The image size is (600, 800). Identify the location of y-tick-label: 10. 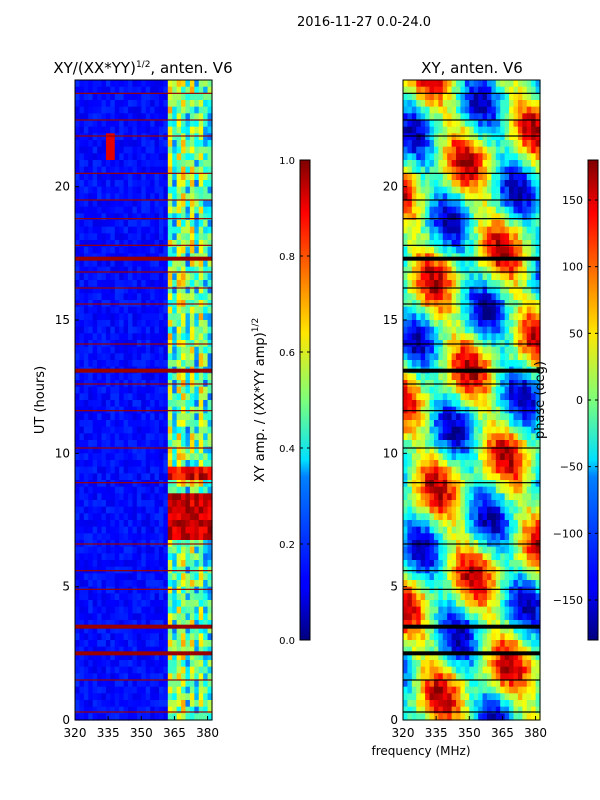
(62, 453).